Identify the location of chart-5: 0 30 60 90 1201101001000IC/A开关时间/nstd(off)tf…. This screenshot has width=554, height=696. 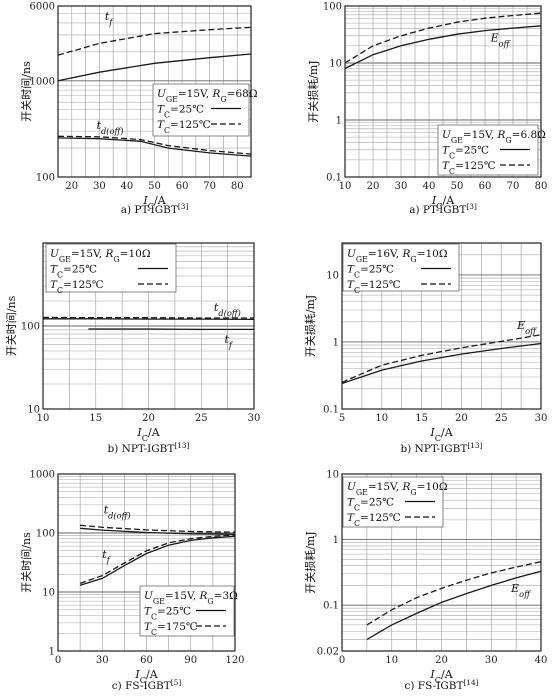
(132, 581).